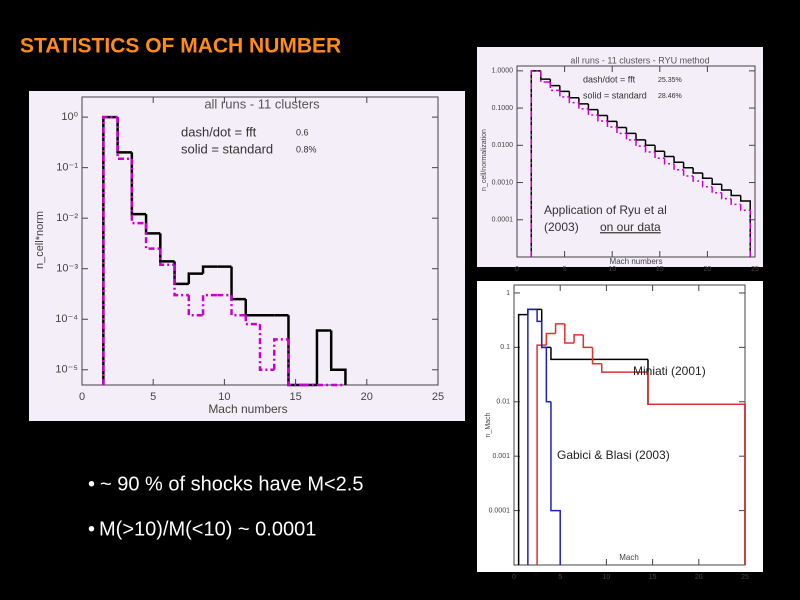  Describe the element at coordinates (503, 145) in the screenshot. I see `y-tick-label: 0.0100` at that location.